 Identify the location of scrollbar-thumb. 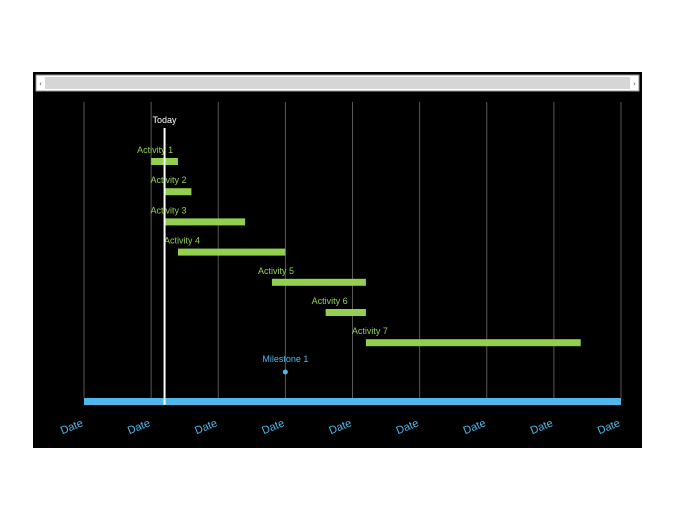
(337, 83).